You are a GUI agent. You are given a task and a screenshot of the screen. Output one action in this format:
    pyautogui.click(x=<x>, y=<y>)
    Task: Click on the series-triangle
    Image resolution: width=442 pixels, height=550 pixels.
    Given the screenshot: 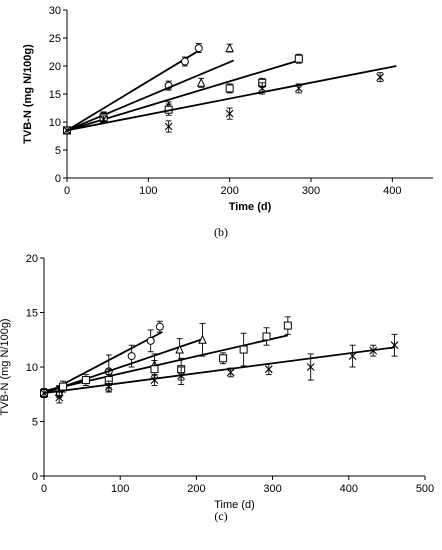 What is the action you would take?
    pyautogui.click(x=148, y=88)
    